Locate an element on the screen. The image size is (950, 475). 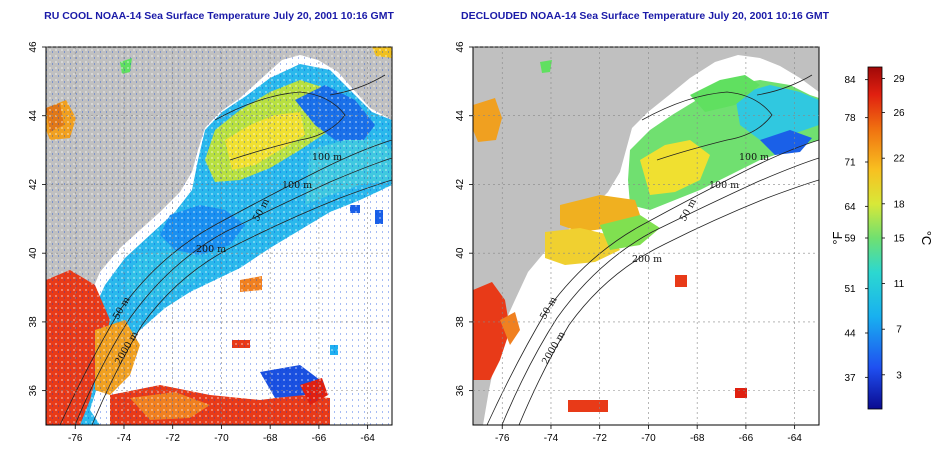
right-y-axis: 36 38 40 42 44 46 is located at coordinates (464, 218).